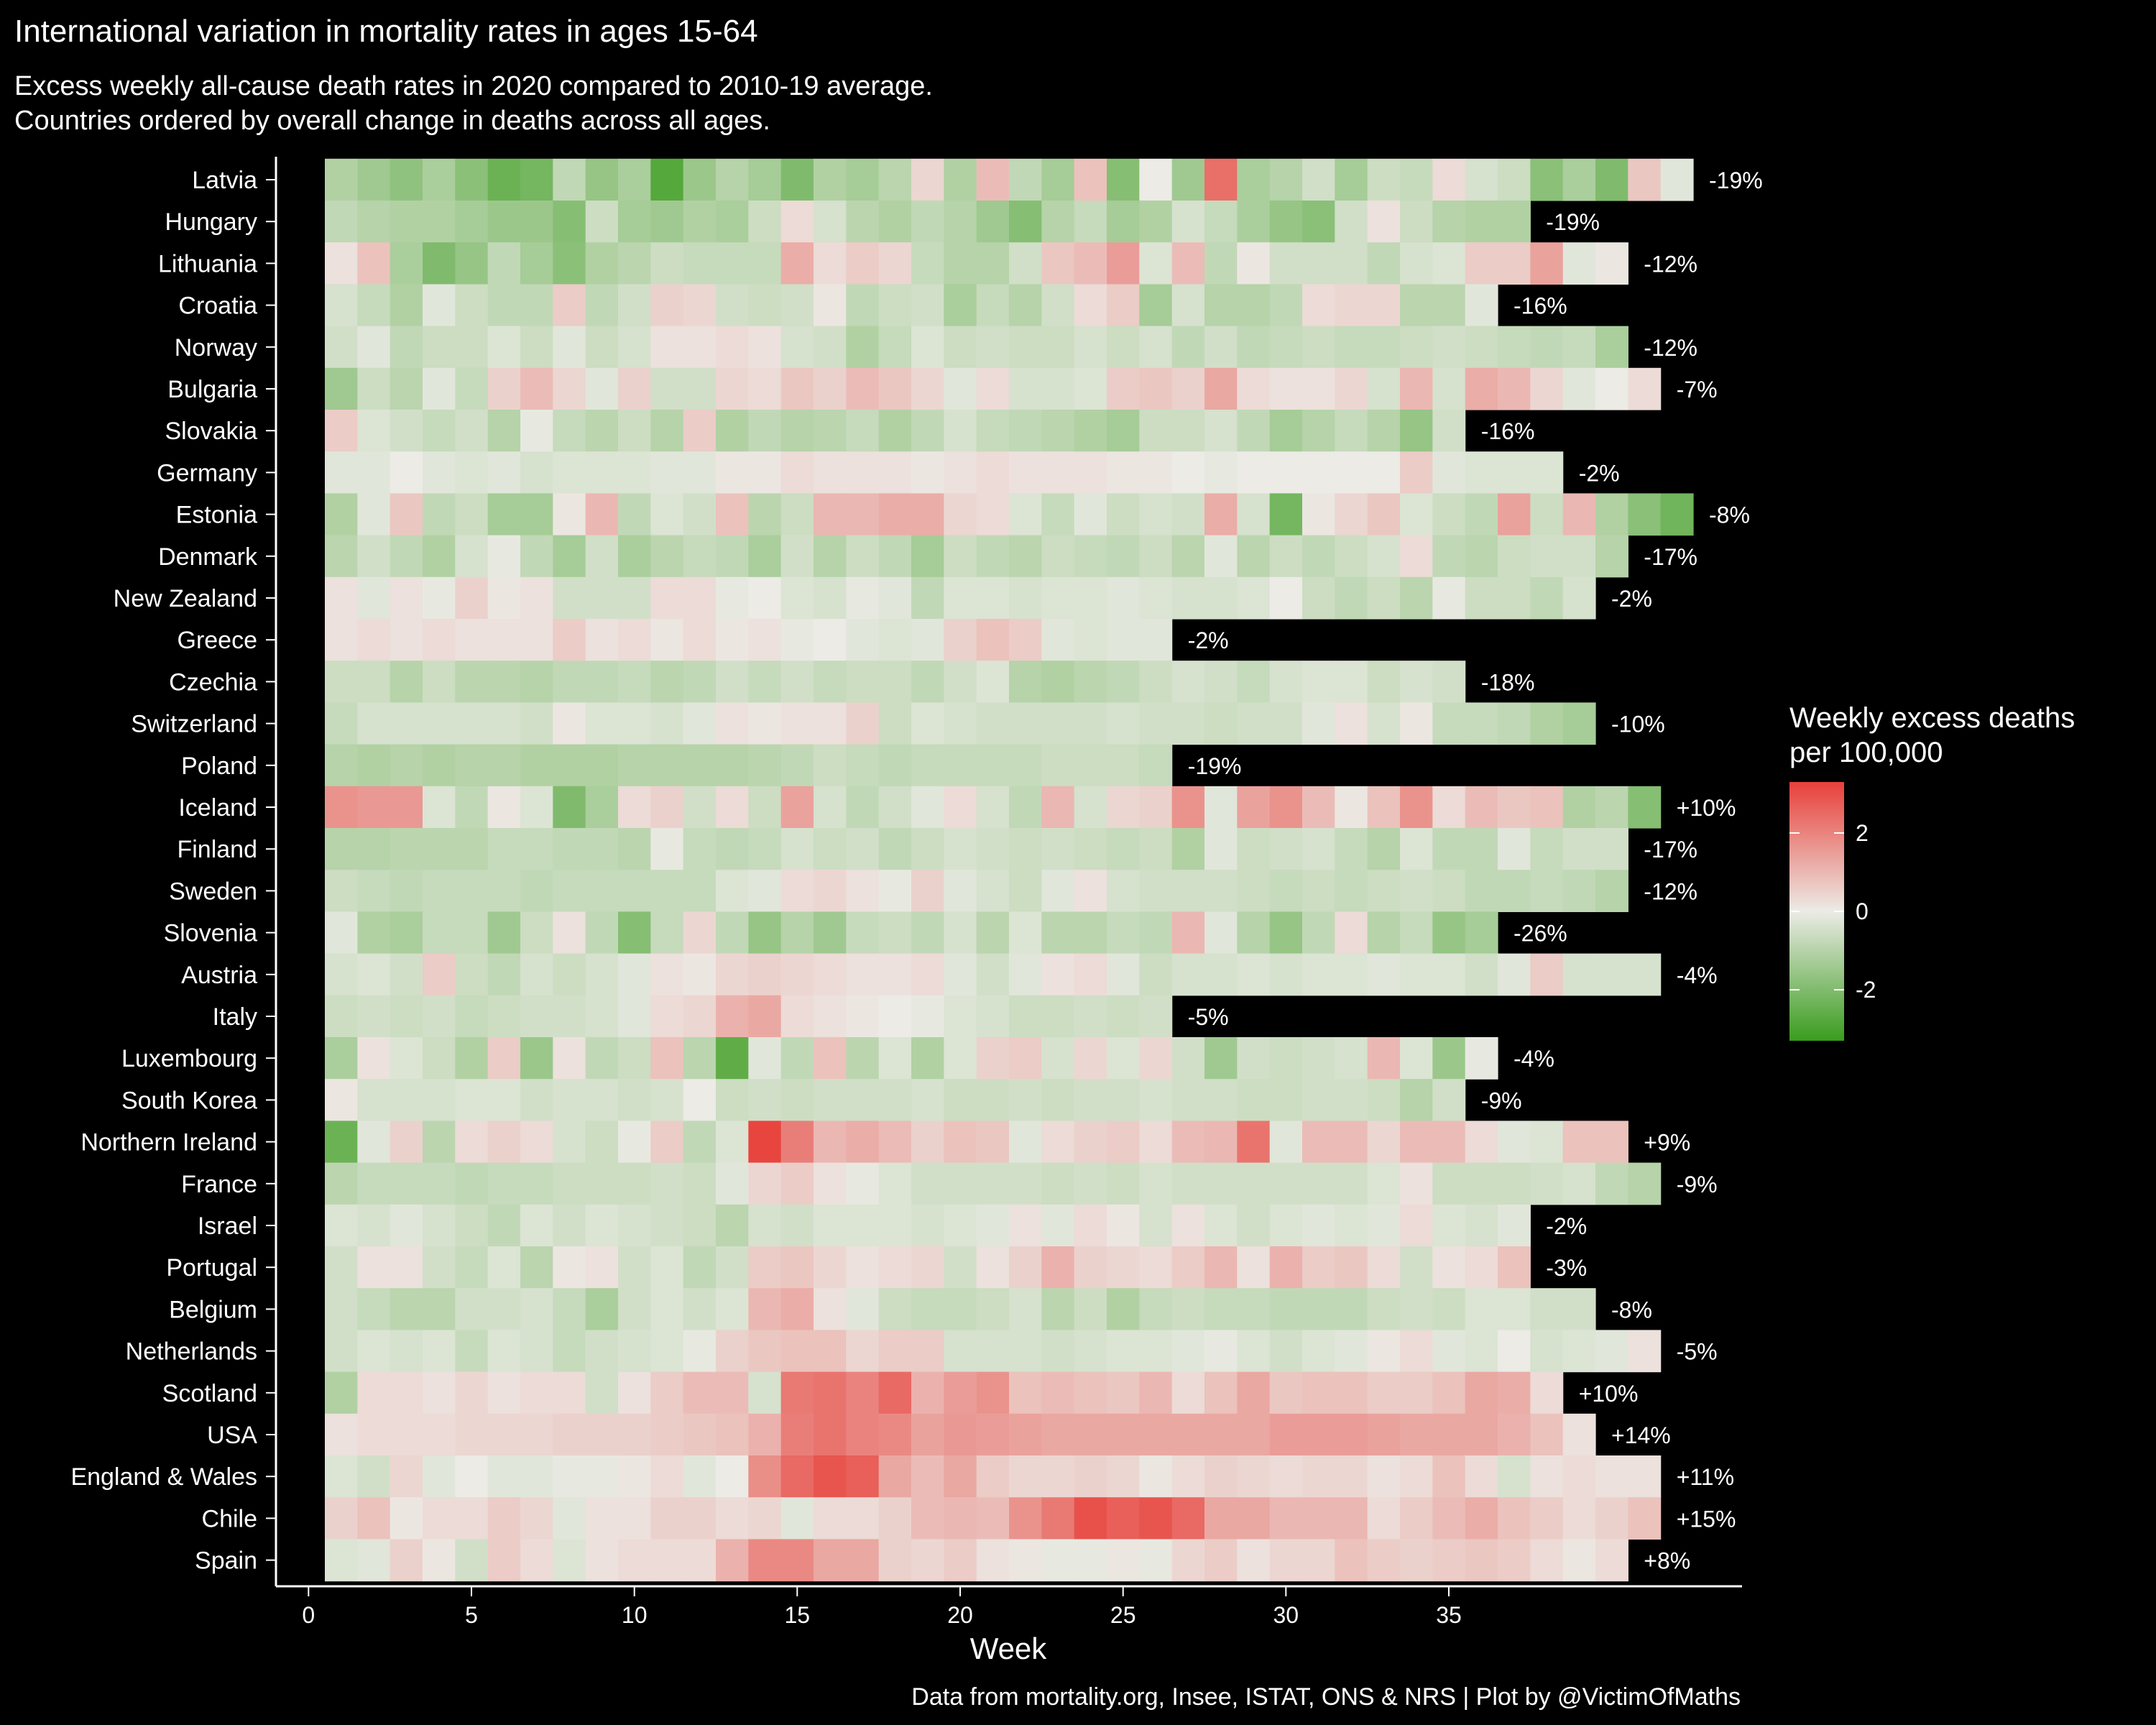 Image resolution: width=2156 pixels, height=1725 pixels. Describe the element at coordinates (960, 1615) in the screenshot. I see `x-tick-label: 20` at that location.